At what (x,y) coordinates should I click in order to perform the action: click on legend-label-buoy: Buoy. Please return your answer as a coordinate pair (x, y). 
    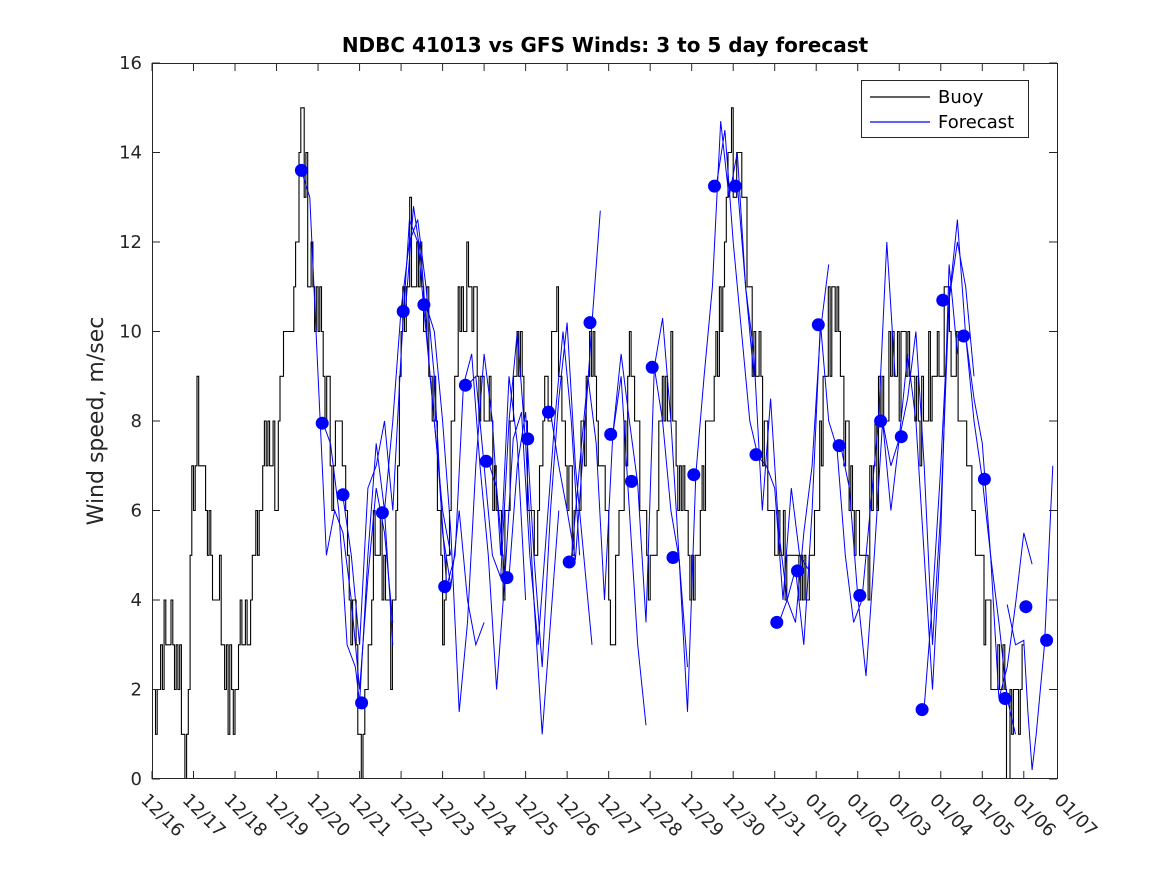
    Looking at the image, I should click on (961, 97).